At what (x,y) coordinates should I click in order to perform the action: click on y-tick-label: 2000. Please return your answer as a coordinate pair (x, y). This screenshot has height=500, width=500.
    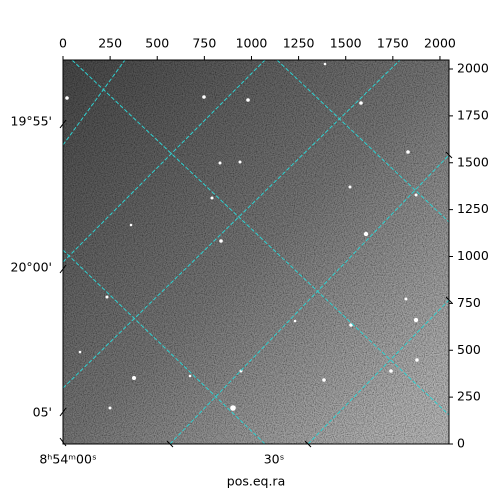
    Looking at the image, I should click on (473, 68).